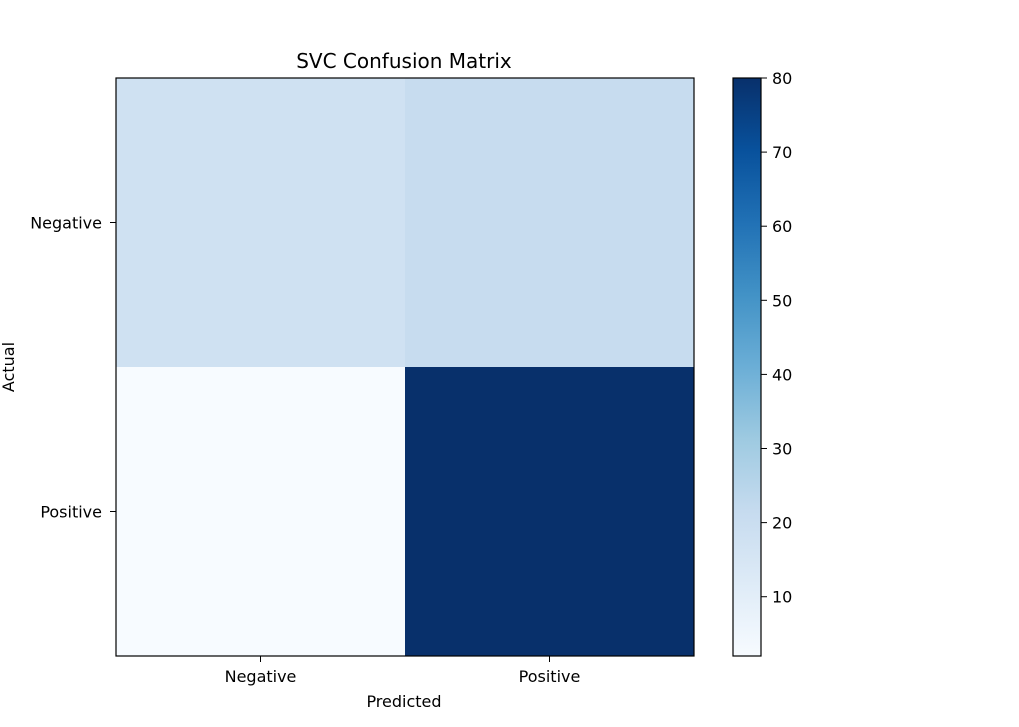 The image size is (1019, 727). What do you see at coordinates (782, 597) in the screenshot?
I see `colorbar-tick-label: 10` at bounding box center [782, 597].